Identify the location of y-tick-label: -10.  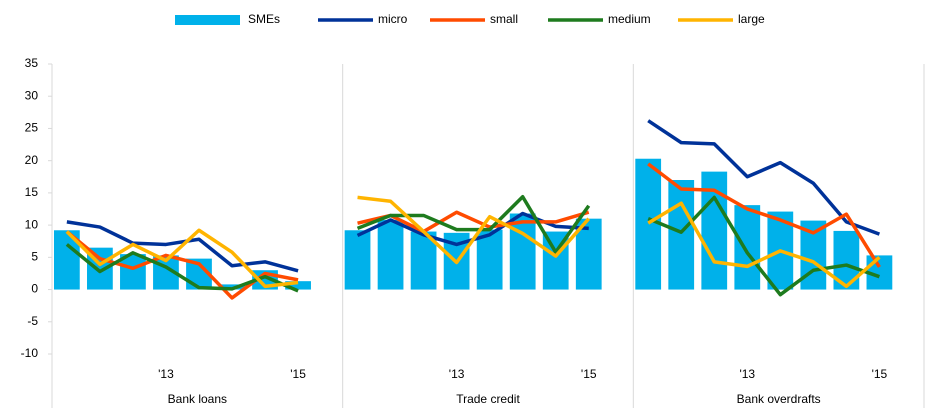
(30, 353).